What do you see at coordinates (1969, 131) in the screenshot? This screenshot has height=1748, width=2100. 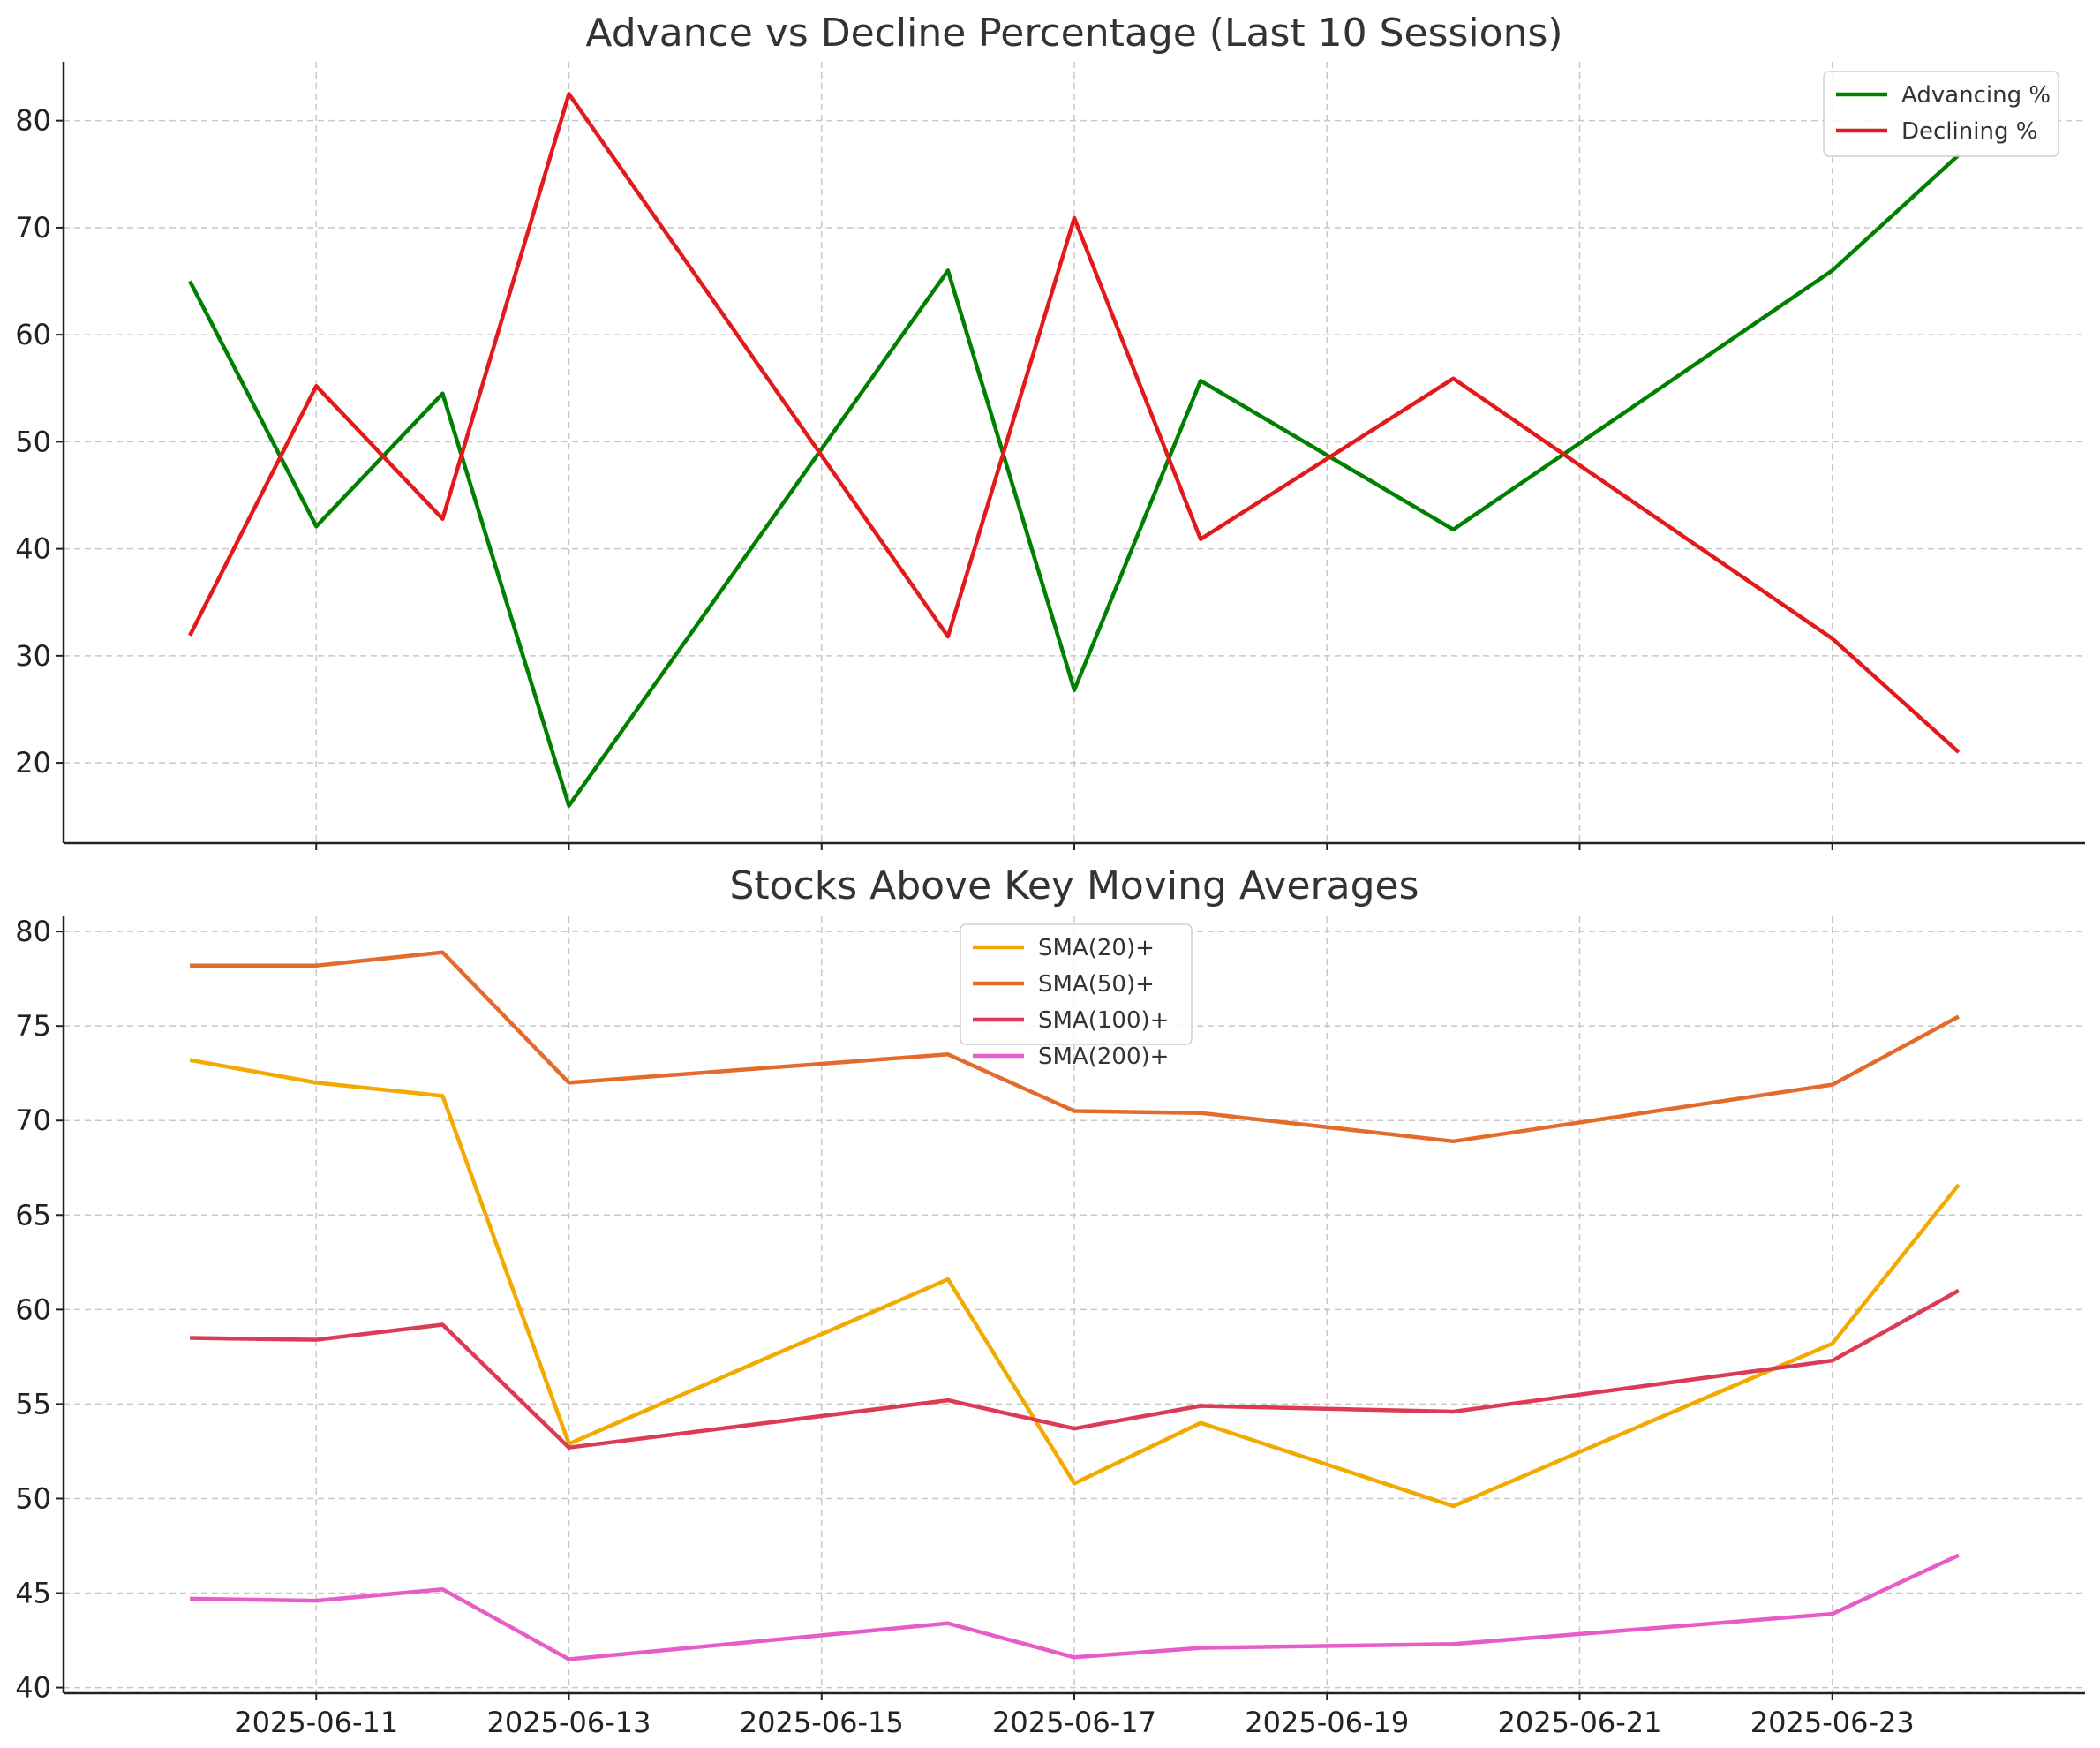 I see `legend-label: Declining %` at bounding box center [1969, 131].